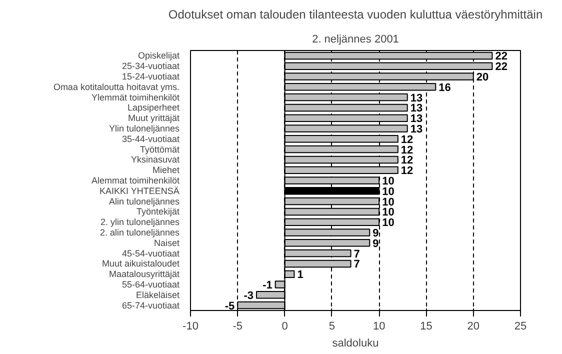  Describe the element at coordinates (139, 191) in the screenshot. I see `y-tick-label: KAIKKI YHTEENSÄ` at that location.